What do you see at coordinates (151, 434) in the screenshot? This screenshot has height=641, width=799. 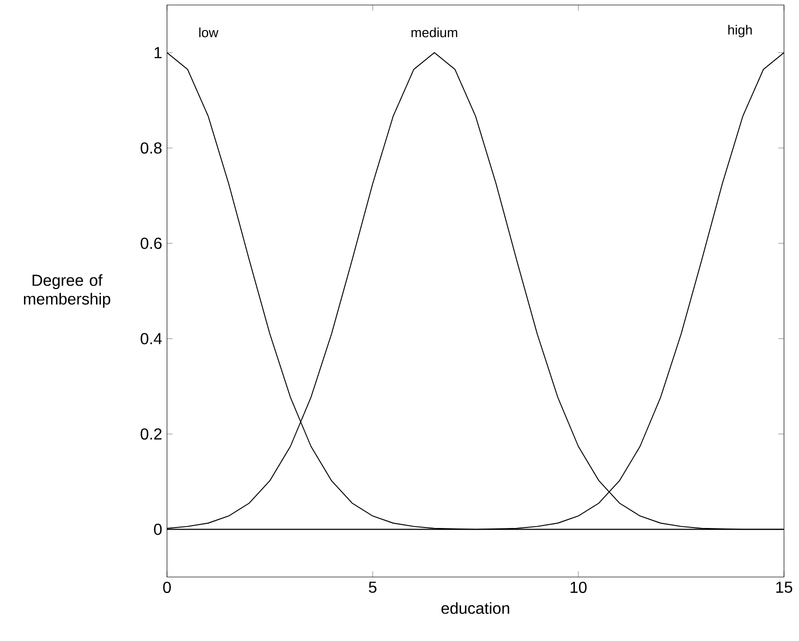 I see `y-tick-label: 0.2` at bounding box center [151, 434].